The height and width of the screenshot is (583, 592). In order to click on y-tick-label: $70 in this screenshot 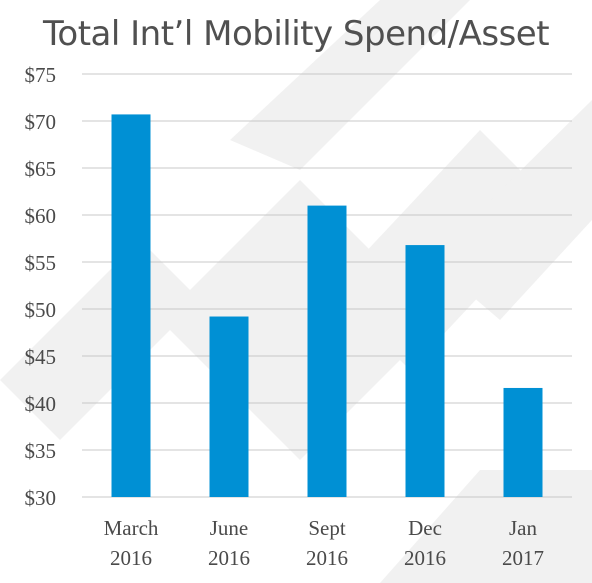, I will do `click(41, 122)`.